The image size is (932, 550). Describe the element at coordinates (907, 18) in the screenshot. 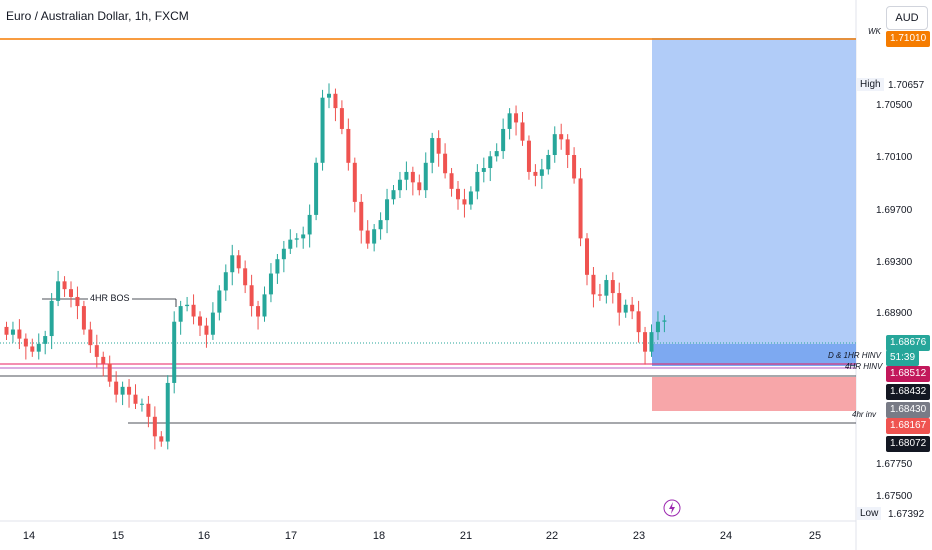

I see `currency-button: AUD` at that location.